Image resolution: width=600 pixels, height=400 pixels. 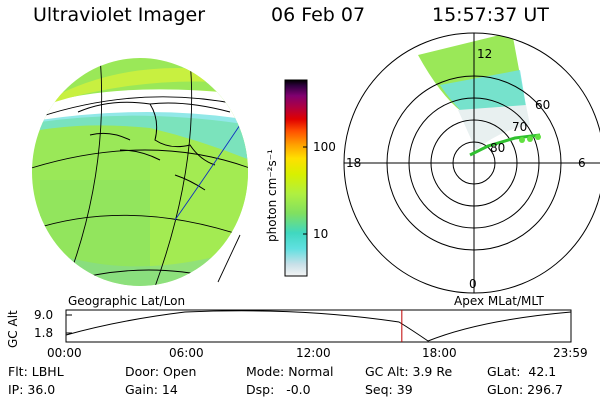 I want to click on colorbar, so click(x=296, y=178).